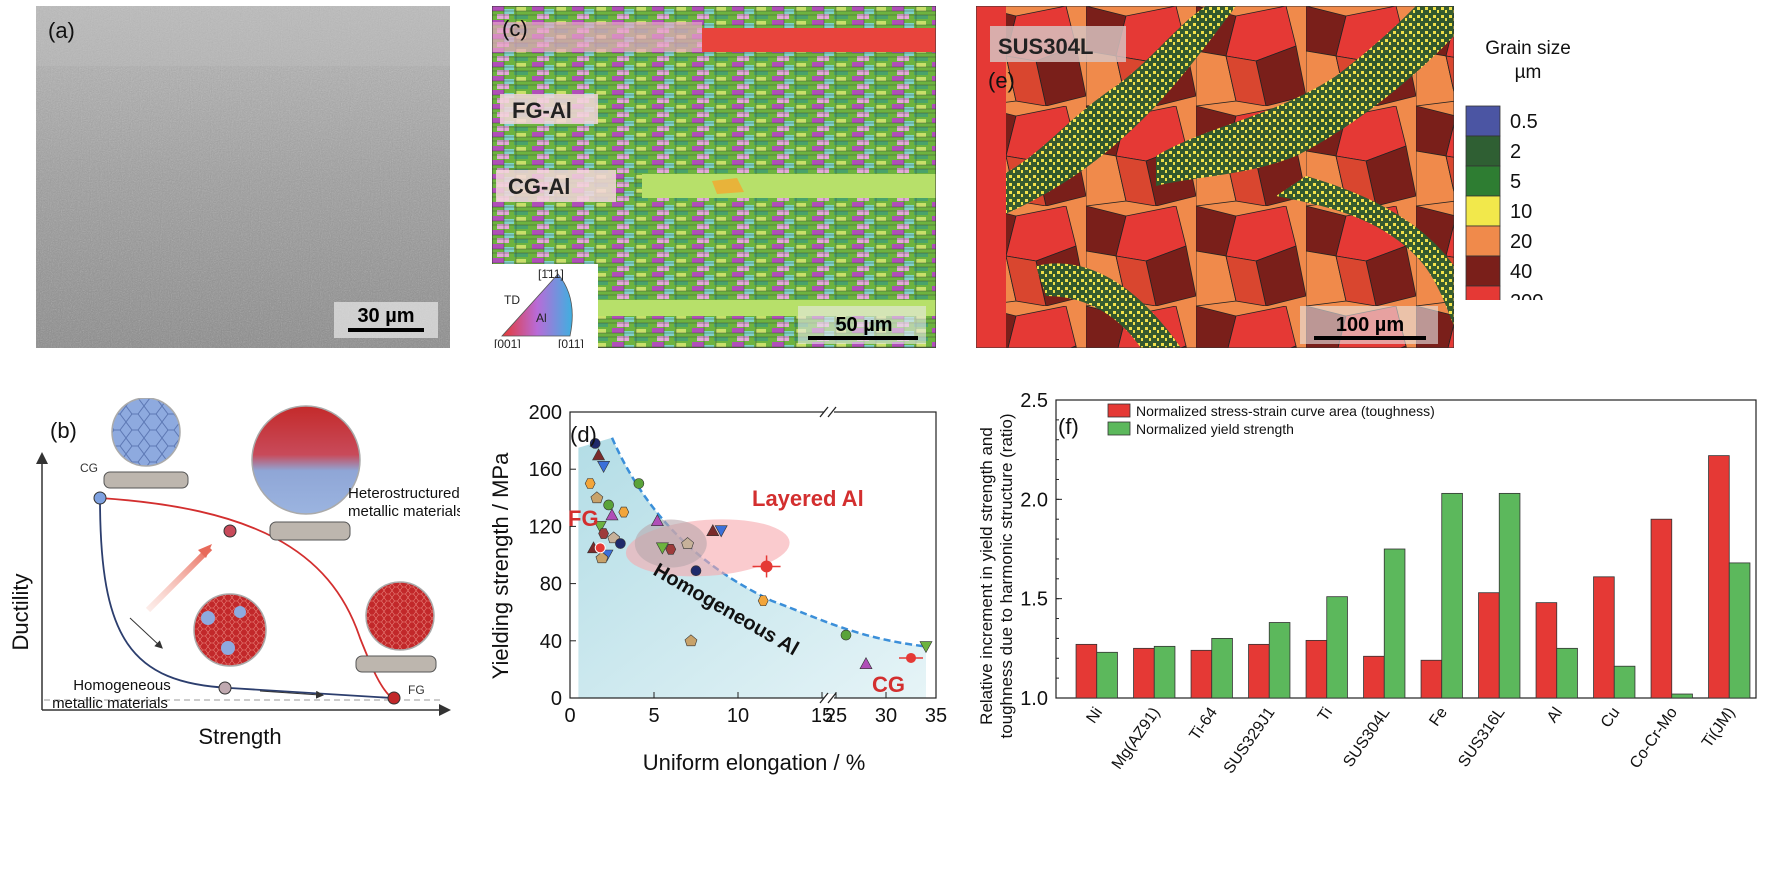  Describe the element at coordinates (1034, 500) in the screenshot. I see `panel-f-y-tick: 2.0` at that location.